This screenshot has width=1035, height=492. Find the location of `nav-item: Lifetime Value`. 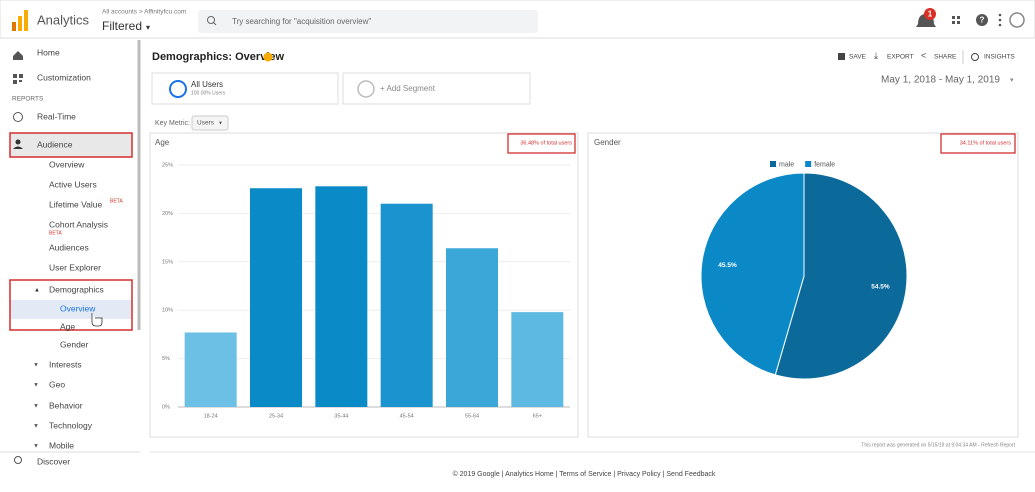

nav-item: Lifetime Value is located at coordinates (76, 204).